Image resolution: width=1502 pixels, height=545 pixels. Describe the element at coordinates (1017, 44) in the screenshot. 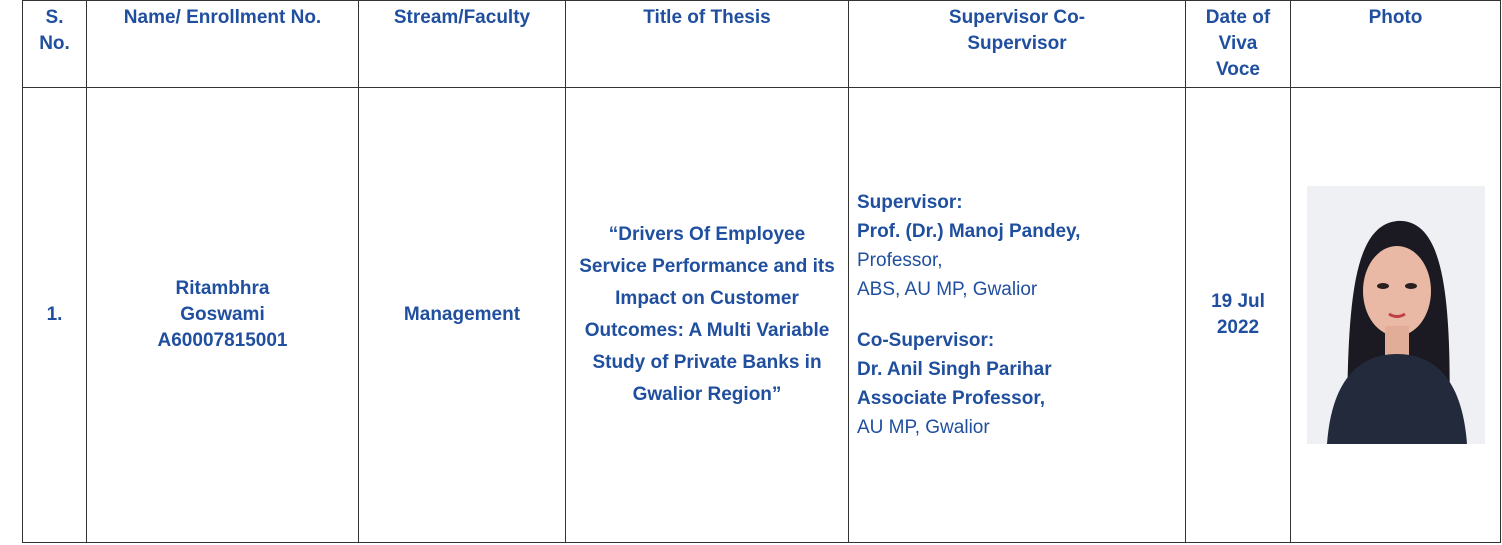

I see `header-cell: Supervisor Co-Supervisor` at that location.